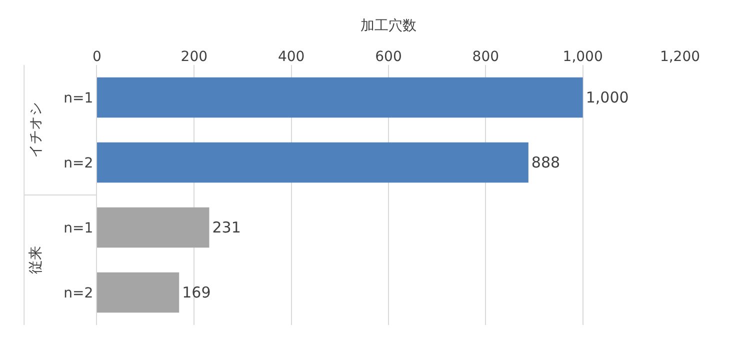 The image size is (740, 337). Describe the element at coordinates (36, 130) in the screenshot. I see `text: イチオシ` at that location.